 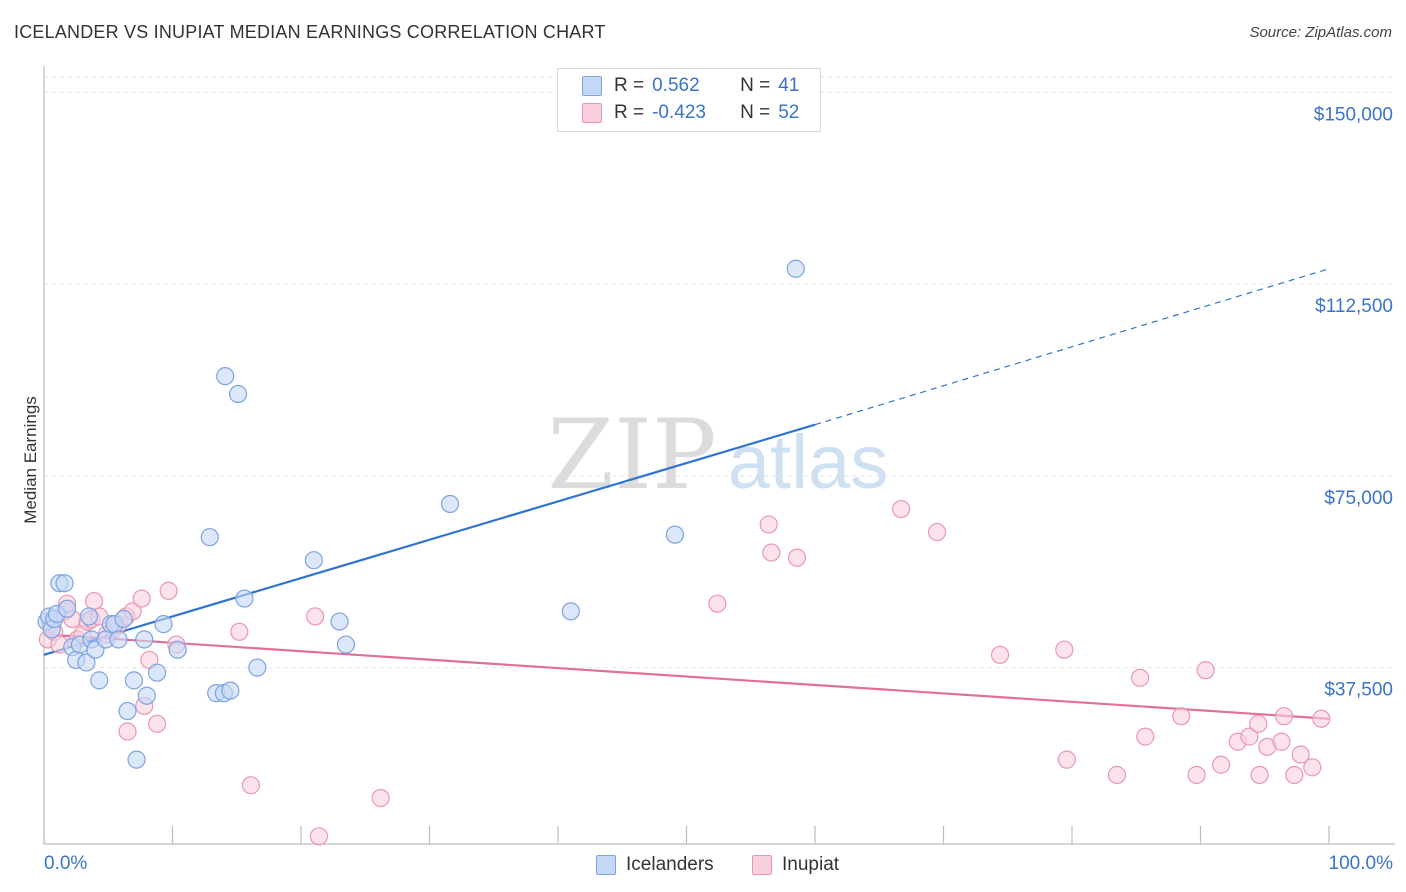 What do you see at coordinates (65, 863) in the screenshot?
I see `x-tick-label: 0.0%` at bounding box center [65, 863].